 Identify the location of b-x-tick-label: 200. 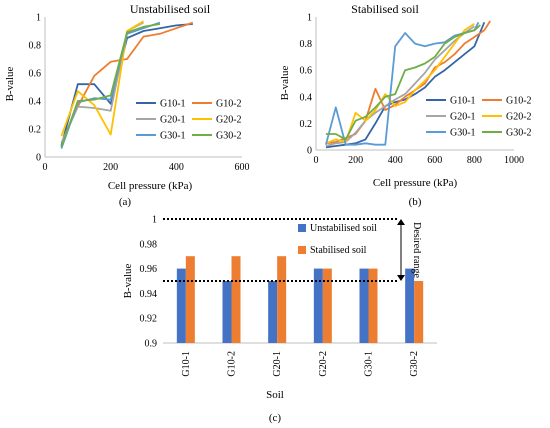
(355, 160).